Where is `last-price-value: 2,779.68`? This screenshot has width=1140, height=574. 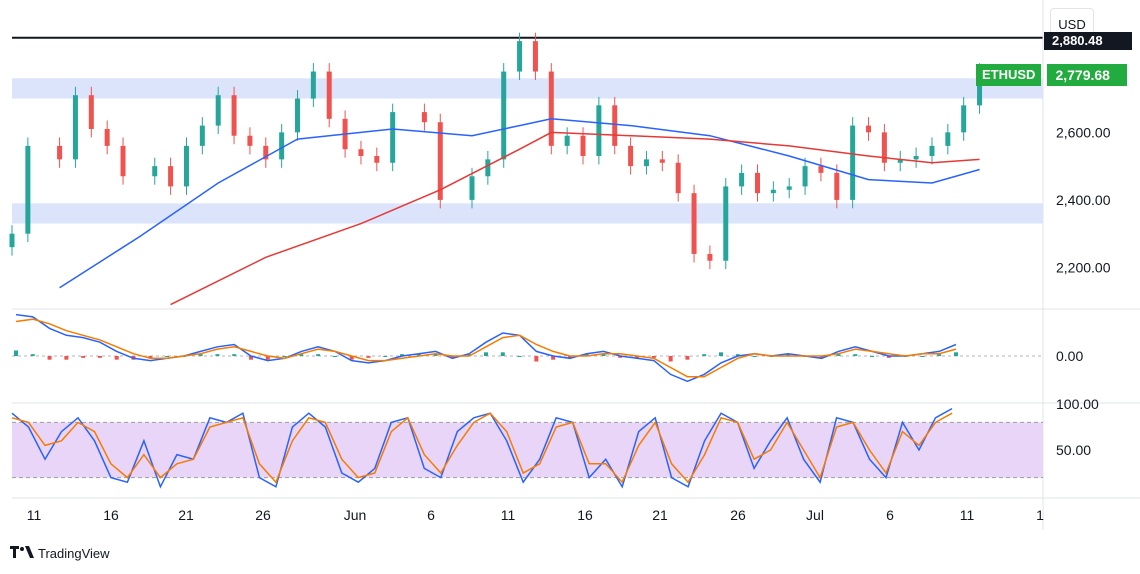 last-price-value: 2,779.68 is located at coordinates (1087, 75).